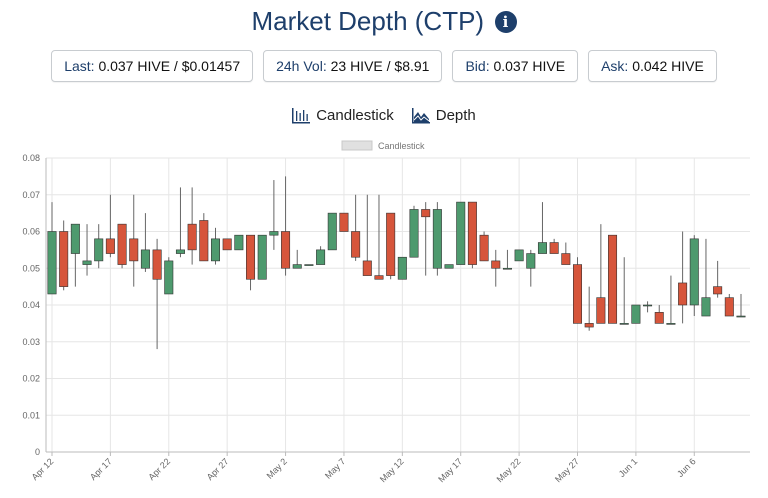  I want to click on legend-label: Candlestick, so click(401, 146).